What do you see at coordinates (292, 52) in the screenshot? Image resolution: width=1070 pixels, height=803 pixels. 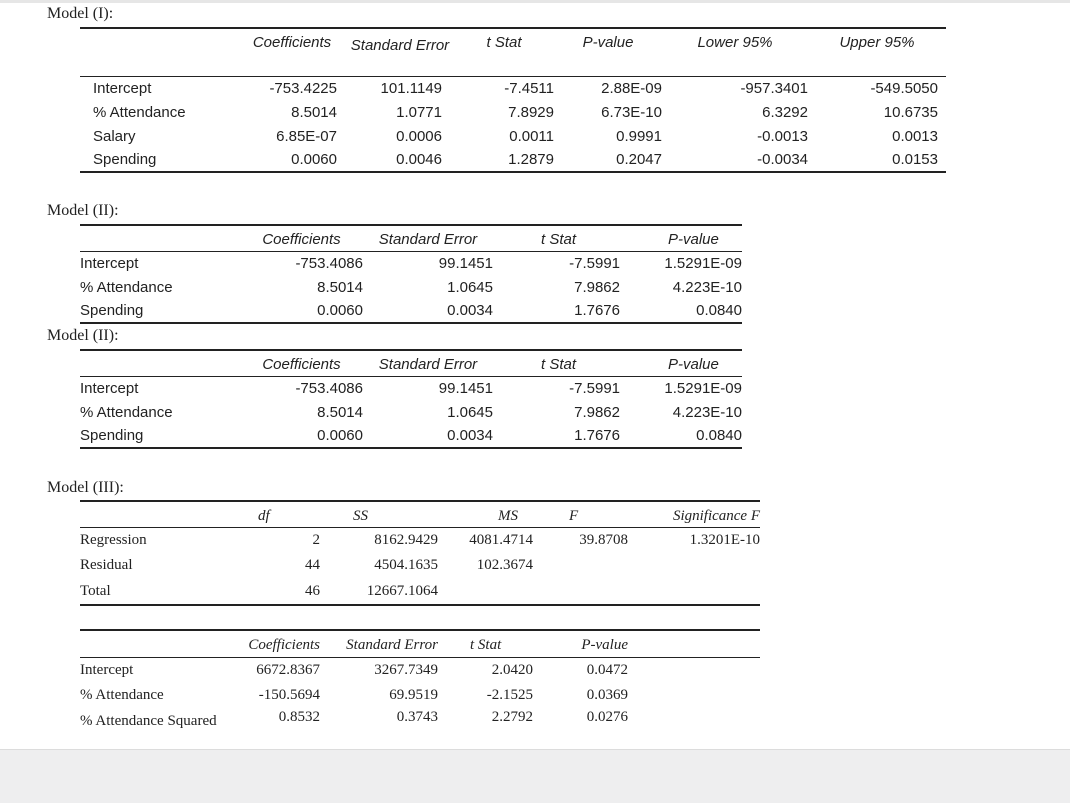 I see `model-1-header-coefficients: Coefficients` at bounding box center [292, 52].